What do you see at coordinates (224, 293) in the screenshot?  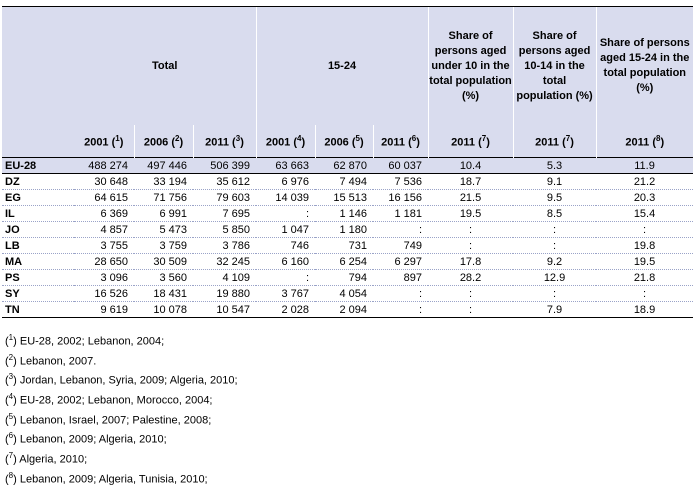 I see `table-cell: 19 880` at bounding box center [224, 293].